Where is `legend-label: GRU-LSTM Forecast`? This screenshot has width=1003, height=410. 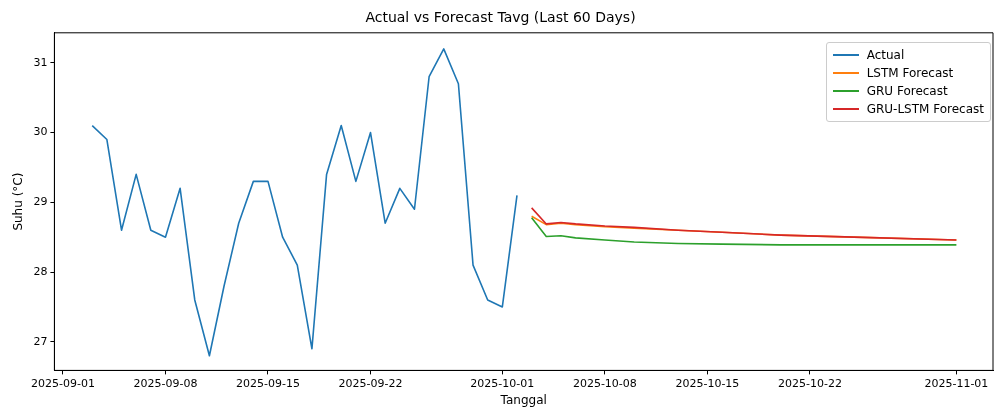 legend-label: GRU-LSTM Forecast is located at coordinates (925, 109).